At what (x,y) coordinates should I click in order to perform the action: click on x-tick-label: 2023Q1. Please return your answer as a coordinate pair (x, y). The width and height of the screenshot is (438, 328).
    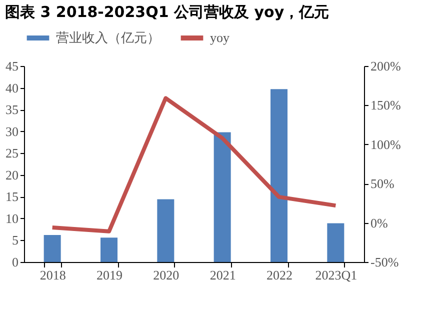
    Looking at the image, I should click on (336, 275).